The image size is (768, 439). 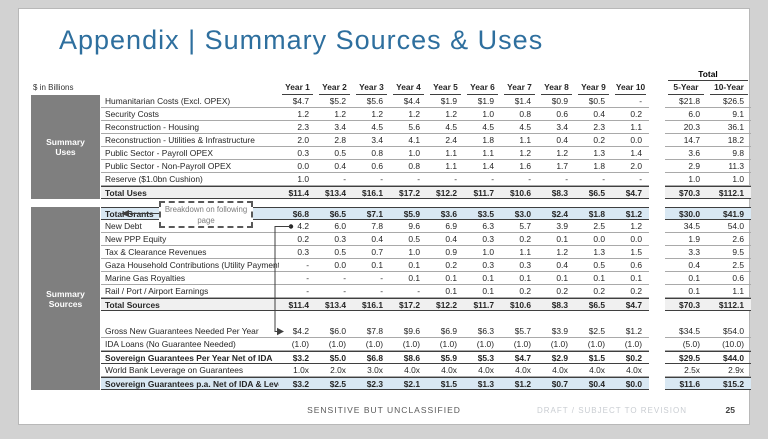 I want to click on year-value-cell: 1.4, so click(x=630, y=153).